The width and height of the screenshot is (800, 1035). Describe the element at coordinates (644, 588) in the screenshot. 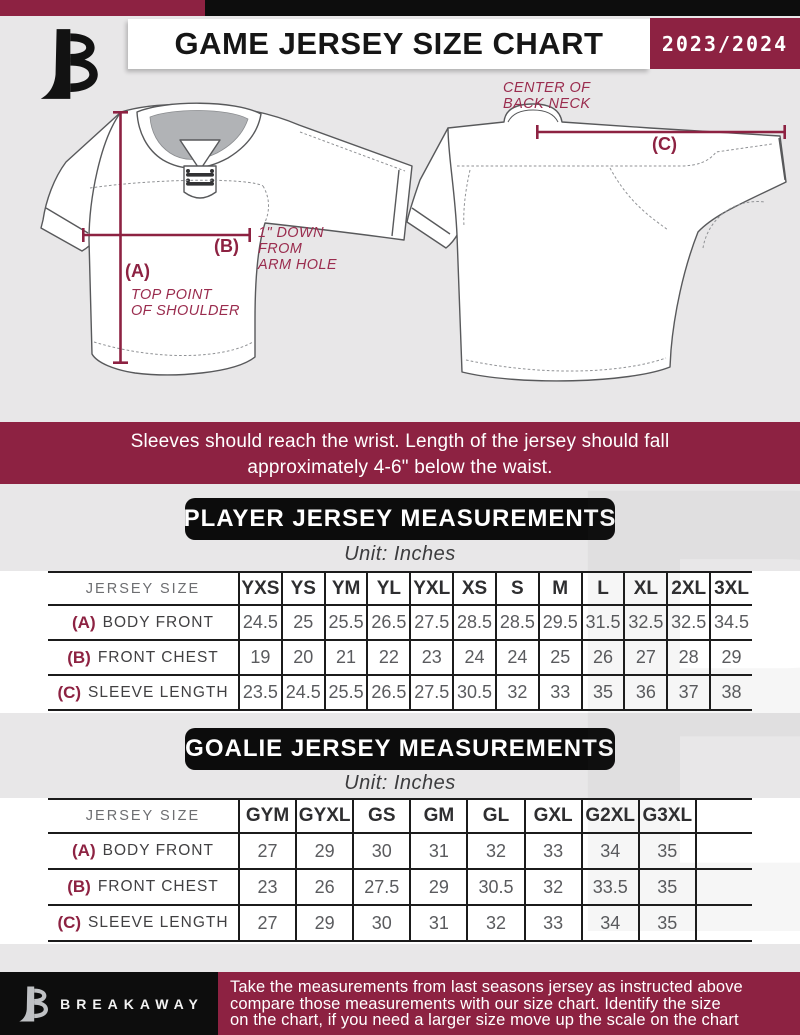

I see `size-column-header: XL` at that location.